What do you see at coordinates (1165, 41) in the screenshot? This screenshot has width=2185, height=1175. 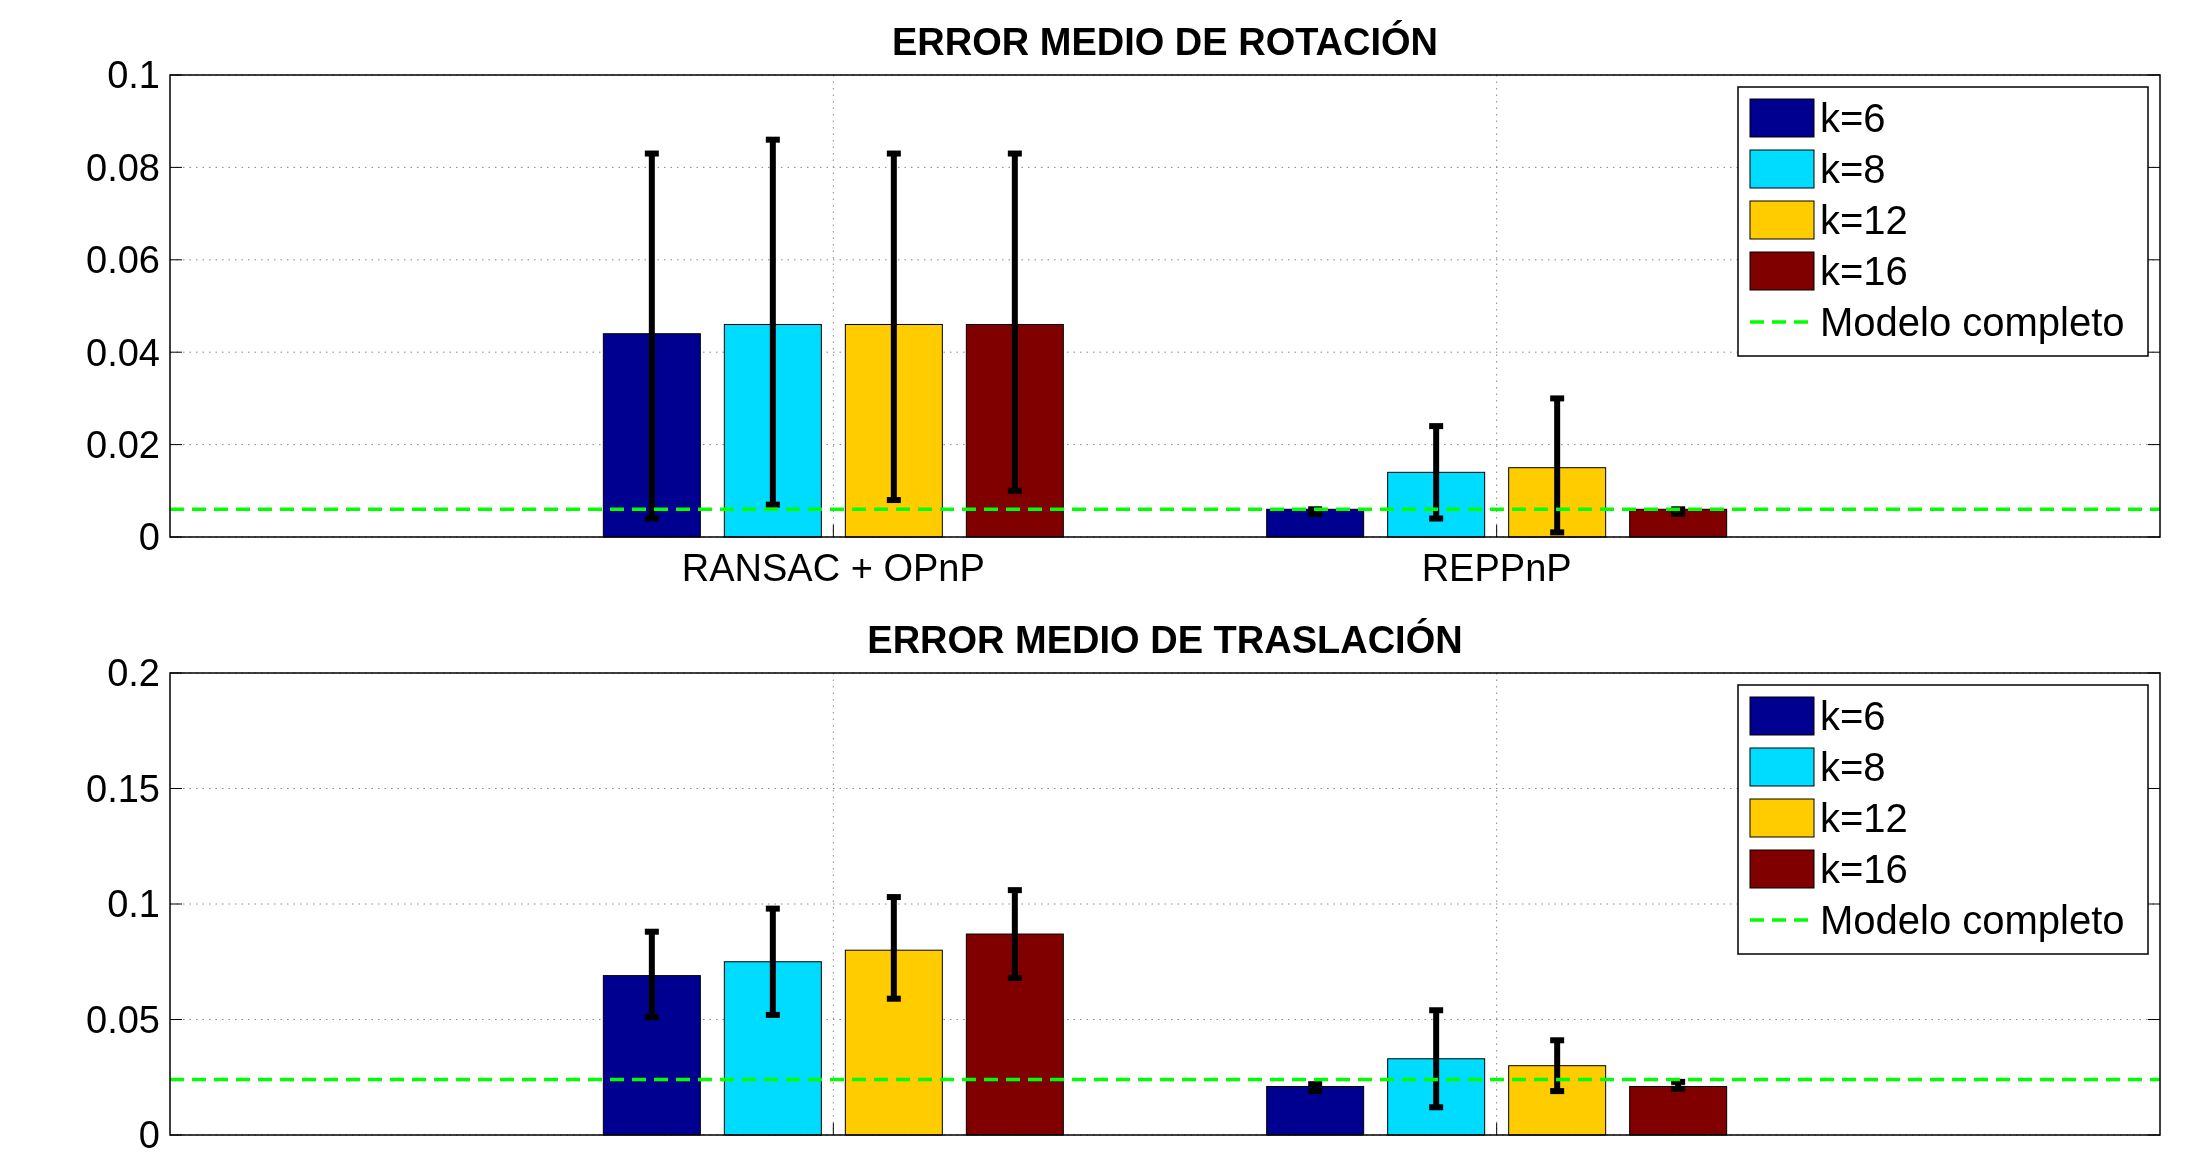 I see `chart-title: ERROR MEDIO DE ROTACIÓN` at bounding box center [1165, 41].